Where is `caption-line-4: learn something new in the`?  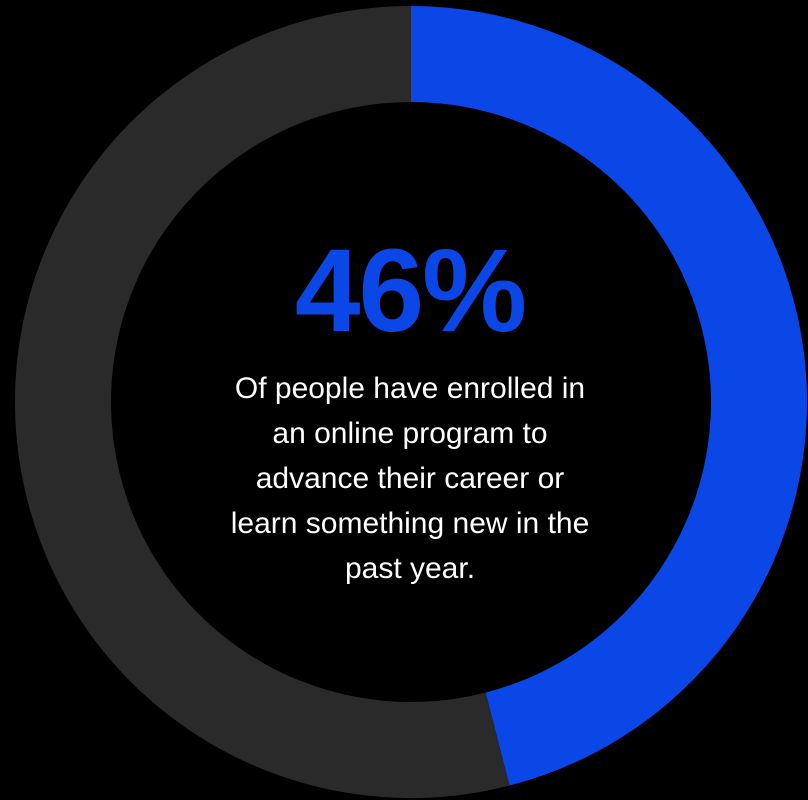
caption-line-4: learn something new in the is located at coordinates (410, 523).